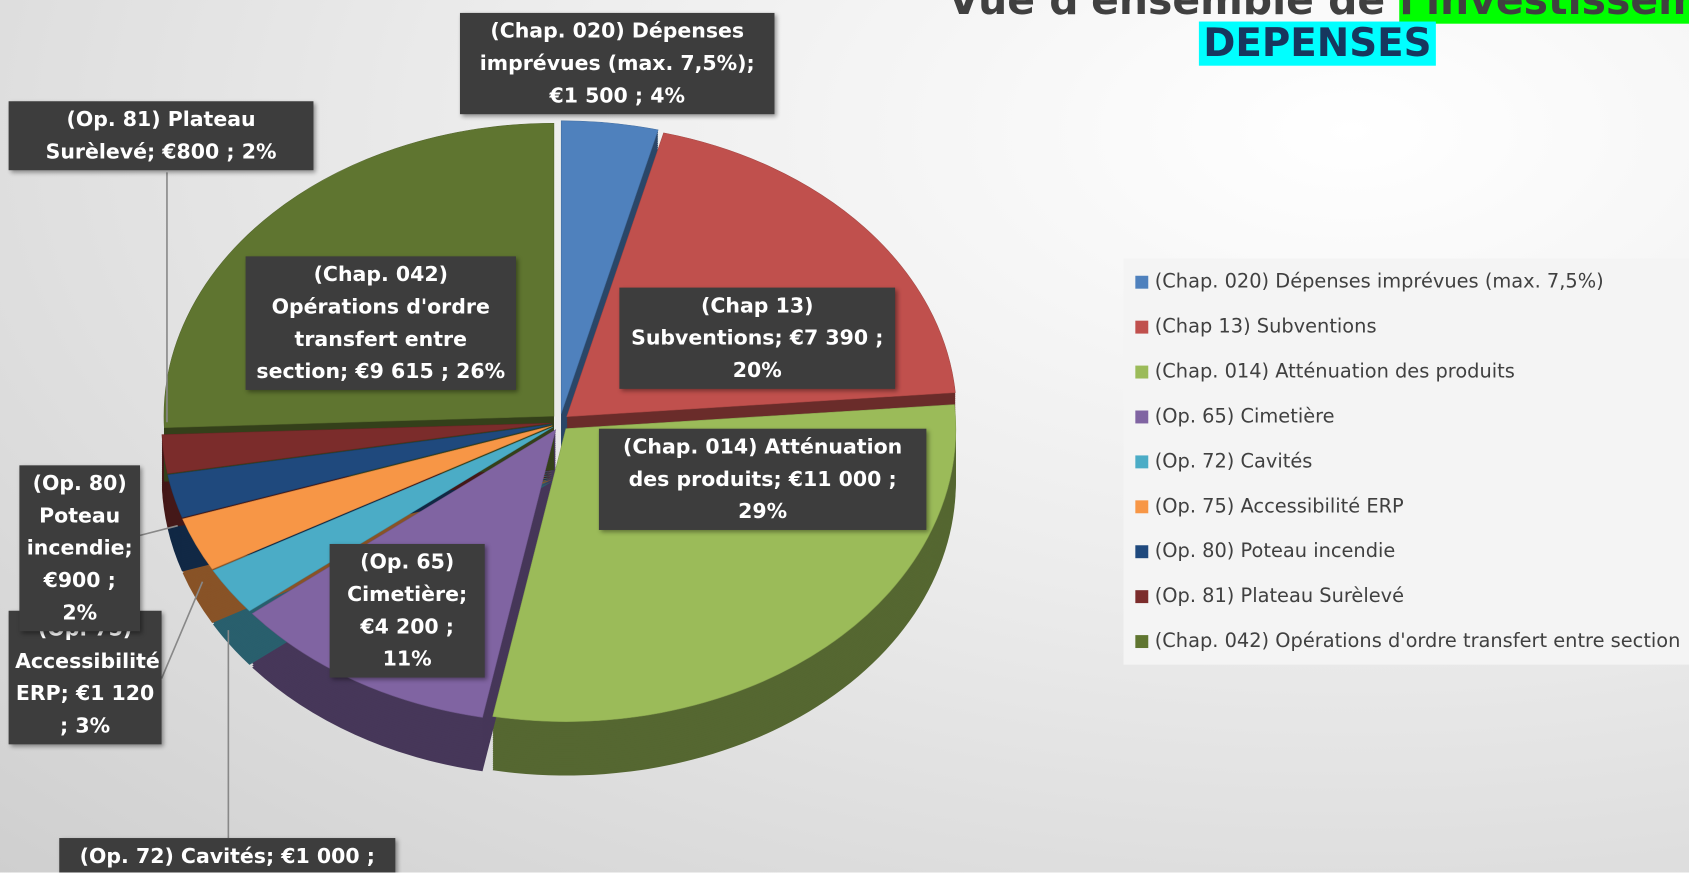  What do you see at coordinates (407, 610) in the screenshot?
I see `data-label: (Op. 65) Cimetière; €4 200 ; 11%` at bounding box center [407, 610].